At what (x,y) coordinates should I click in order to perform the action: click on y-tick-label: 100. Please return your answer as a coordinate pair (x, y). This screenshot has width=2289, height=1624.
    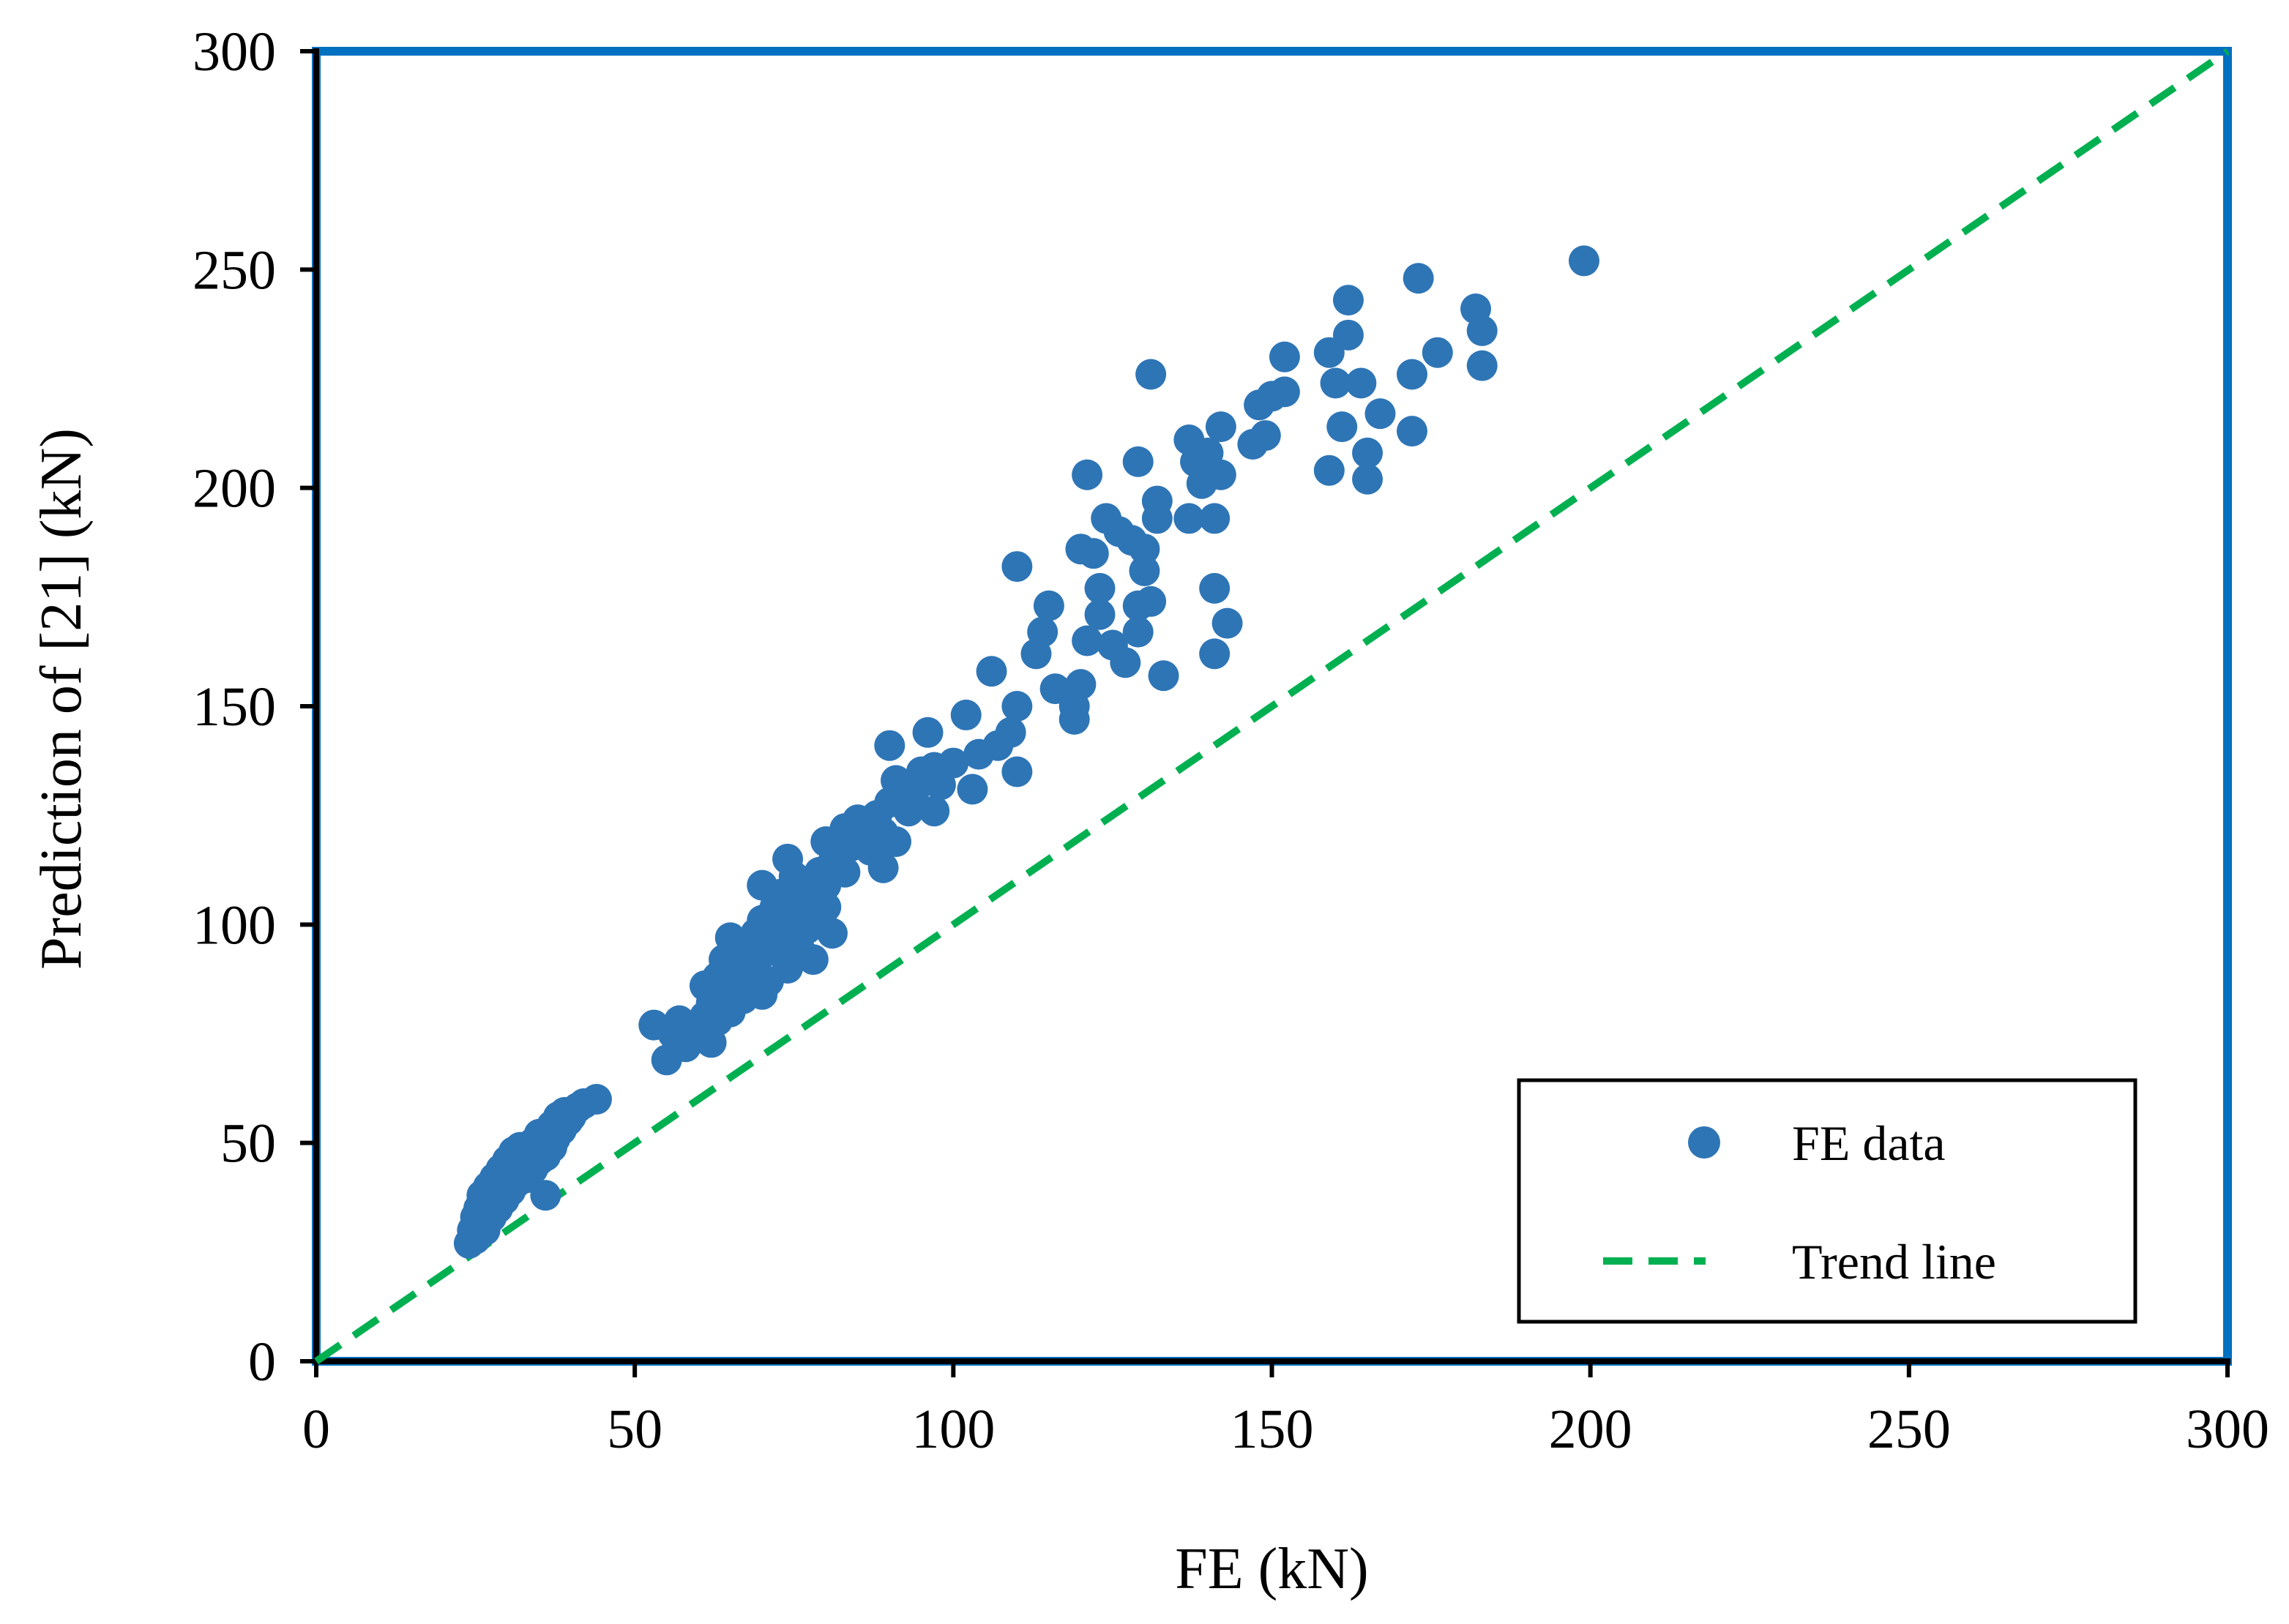
    Looking at the image, I should click on (234, 925).